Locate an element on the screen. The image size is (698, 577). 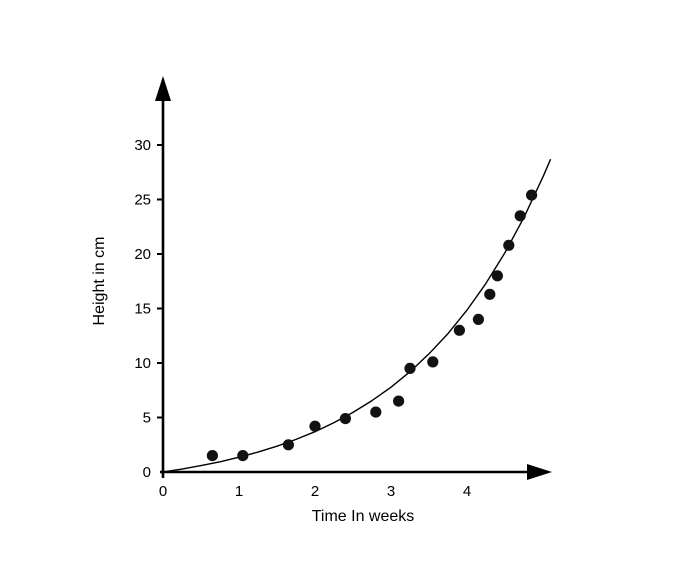
y-axis-arrow is located at coordinates (163, 88).